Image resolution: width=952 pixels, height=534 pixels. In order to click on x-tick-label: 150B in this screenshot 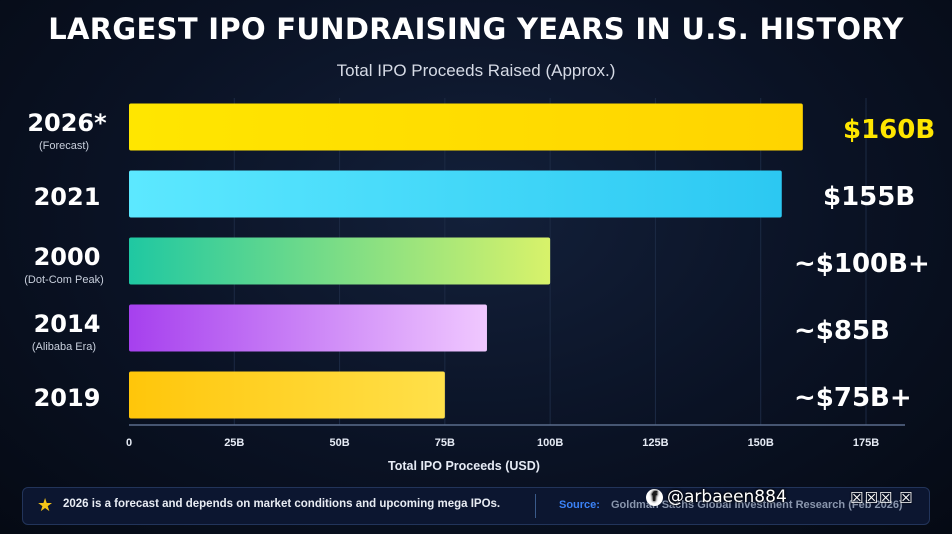, I will do `click(761, 443)`.